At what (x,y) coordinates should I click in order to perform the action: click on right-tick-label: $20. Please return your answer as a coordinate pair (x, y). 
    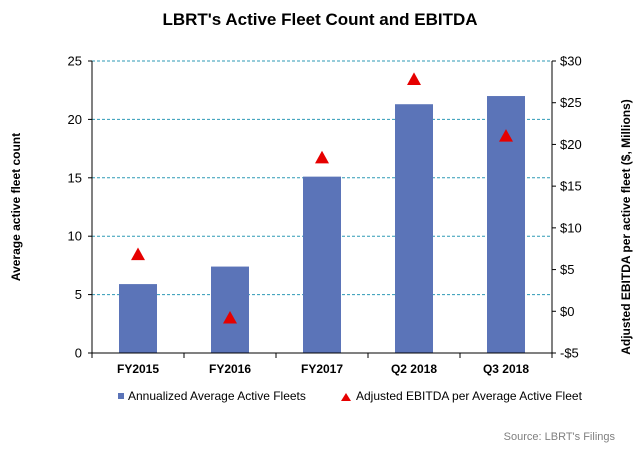
    Looking at the image, I should click on (571, 144).